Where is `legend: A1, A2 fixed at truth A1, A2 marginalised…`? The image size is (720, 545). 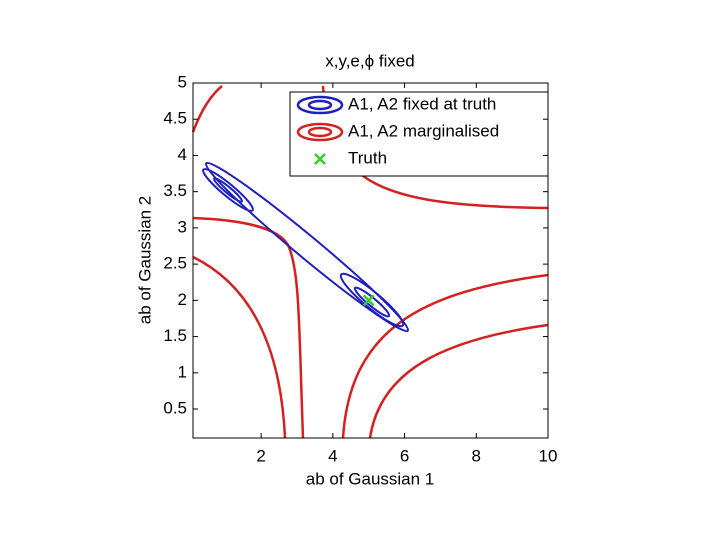
legend: A1, A2 fixed at truth A1, A2 marginalised… is located at coordinates (419, 134).